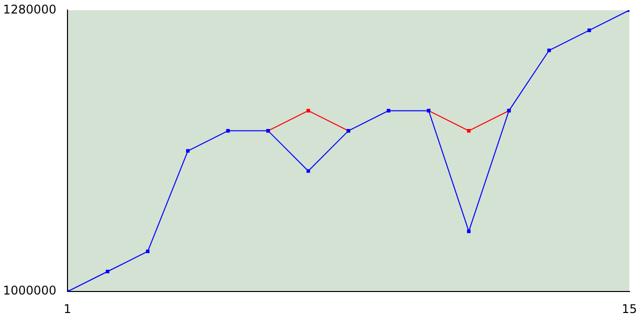  I want to click on x-tick-label: 1, so click(68, 309).